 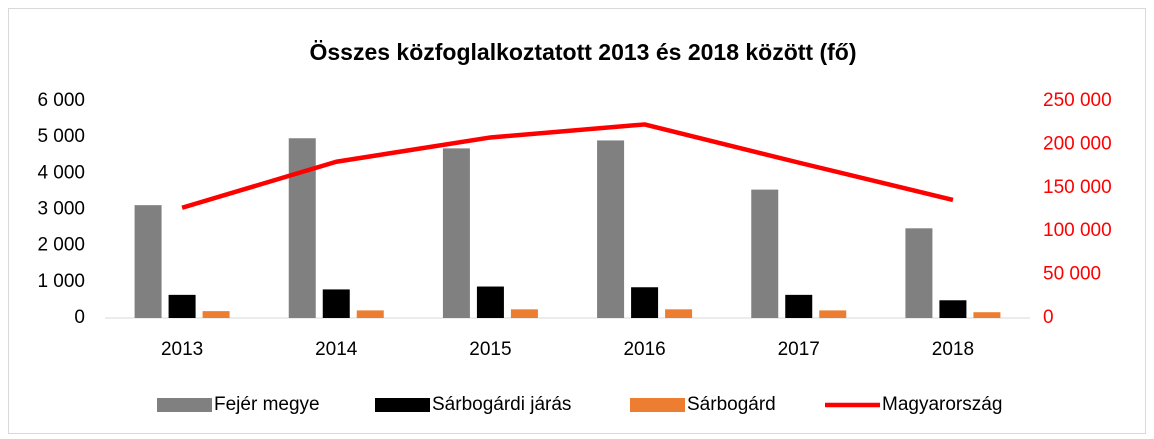 What do you see at coordinates (61, 172) in the screenshot?
I see `y-tick-label: 4 000` at bounding box center [61, 172].